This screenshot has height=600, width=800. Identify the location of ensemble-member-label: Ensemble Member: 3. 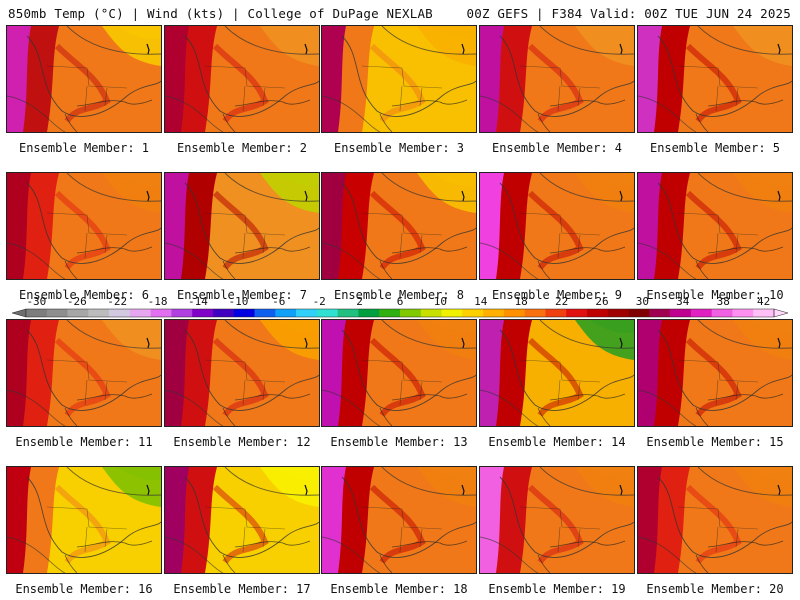
(399, 148).